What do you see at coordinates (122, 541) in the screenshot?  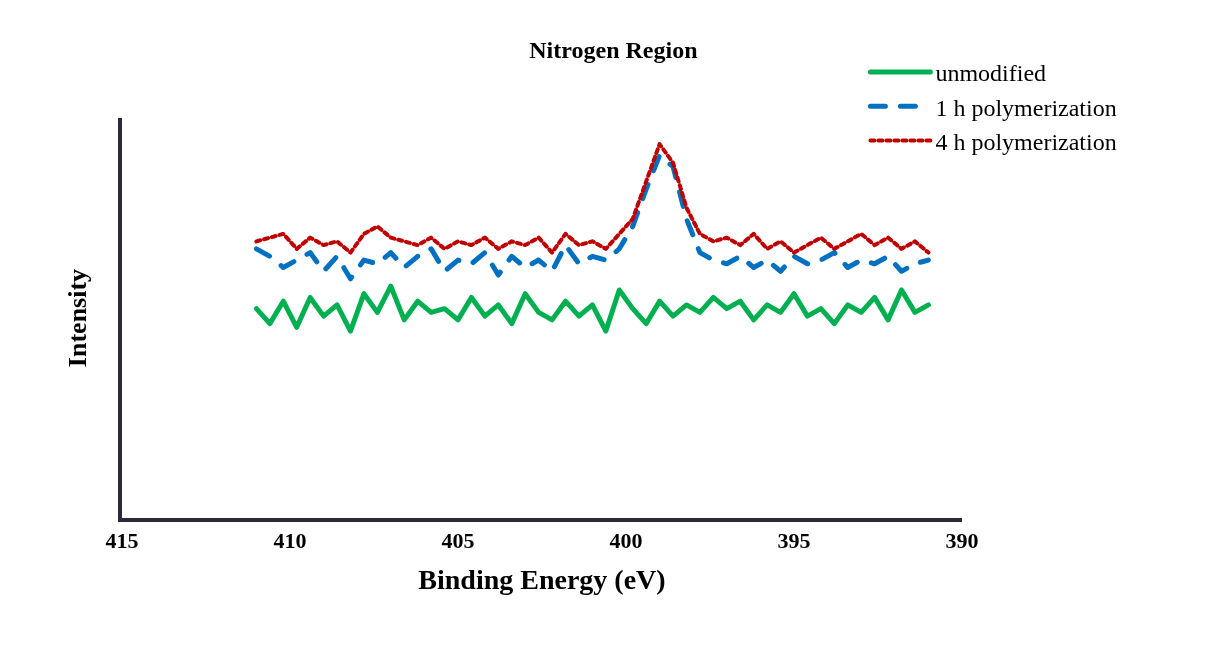 I see `x-tick-label: 415` at bounding box center [122, 541].